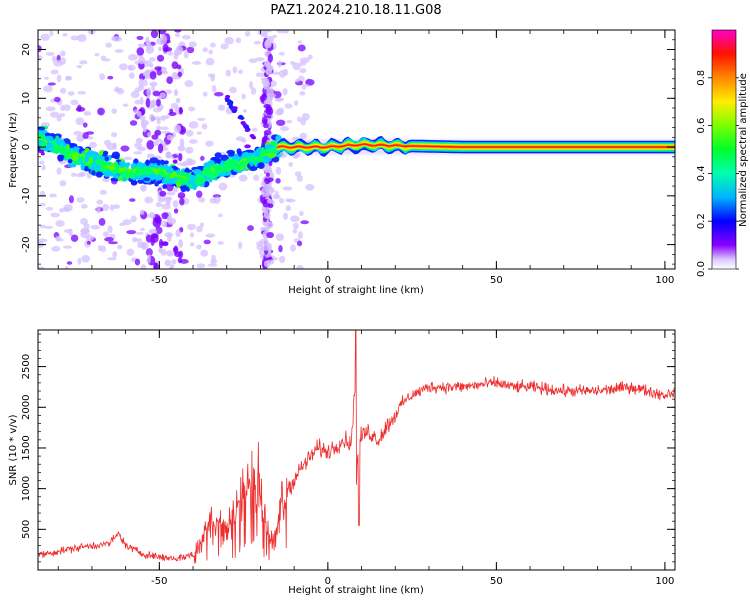 Image resolution: width=750 pixels, height=600 pixels. Describe the element at coordinates (13, 150) in the screenshot. I see `spectrogram-y-axis-label: Frequency (Hz)` at that location.